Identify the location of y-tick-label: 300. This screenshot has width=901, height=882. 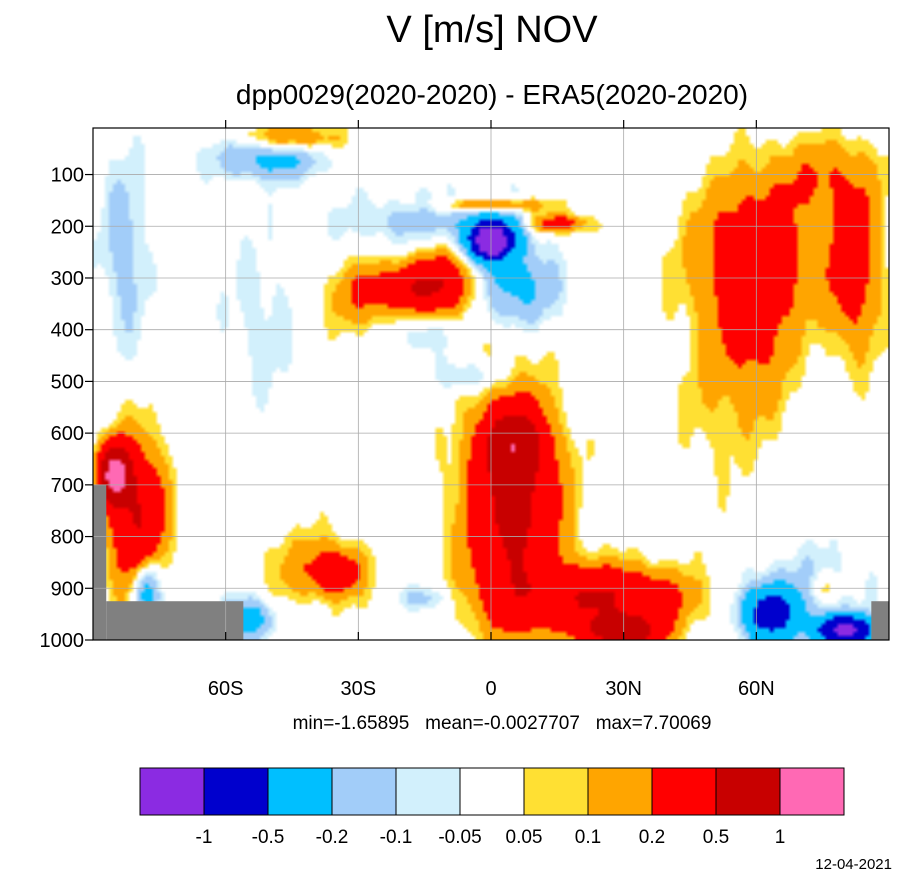
(67, 279).